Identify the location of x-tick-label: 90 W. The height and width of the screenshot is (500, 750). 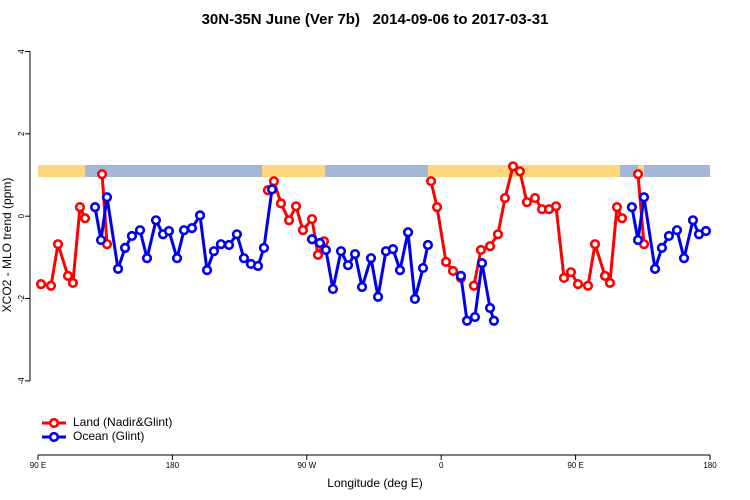
(306, 465).